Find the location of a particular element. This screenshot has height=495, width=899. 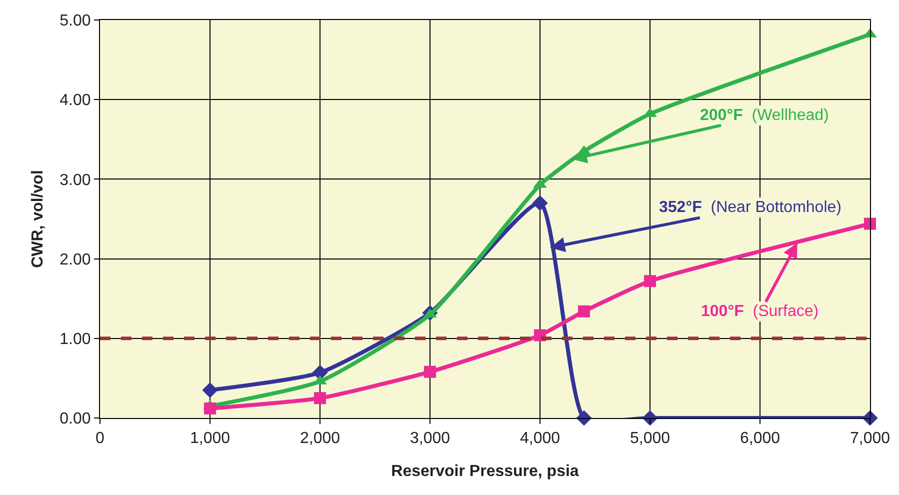

y-tick-label: 3.00 is located at coordinates (75, 180).